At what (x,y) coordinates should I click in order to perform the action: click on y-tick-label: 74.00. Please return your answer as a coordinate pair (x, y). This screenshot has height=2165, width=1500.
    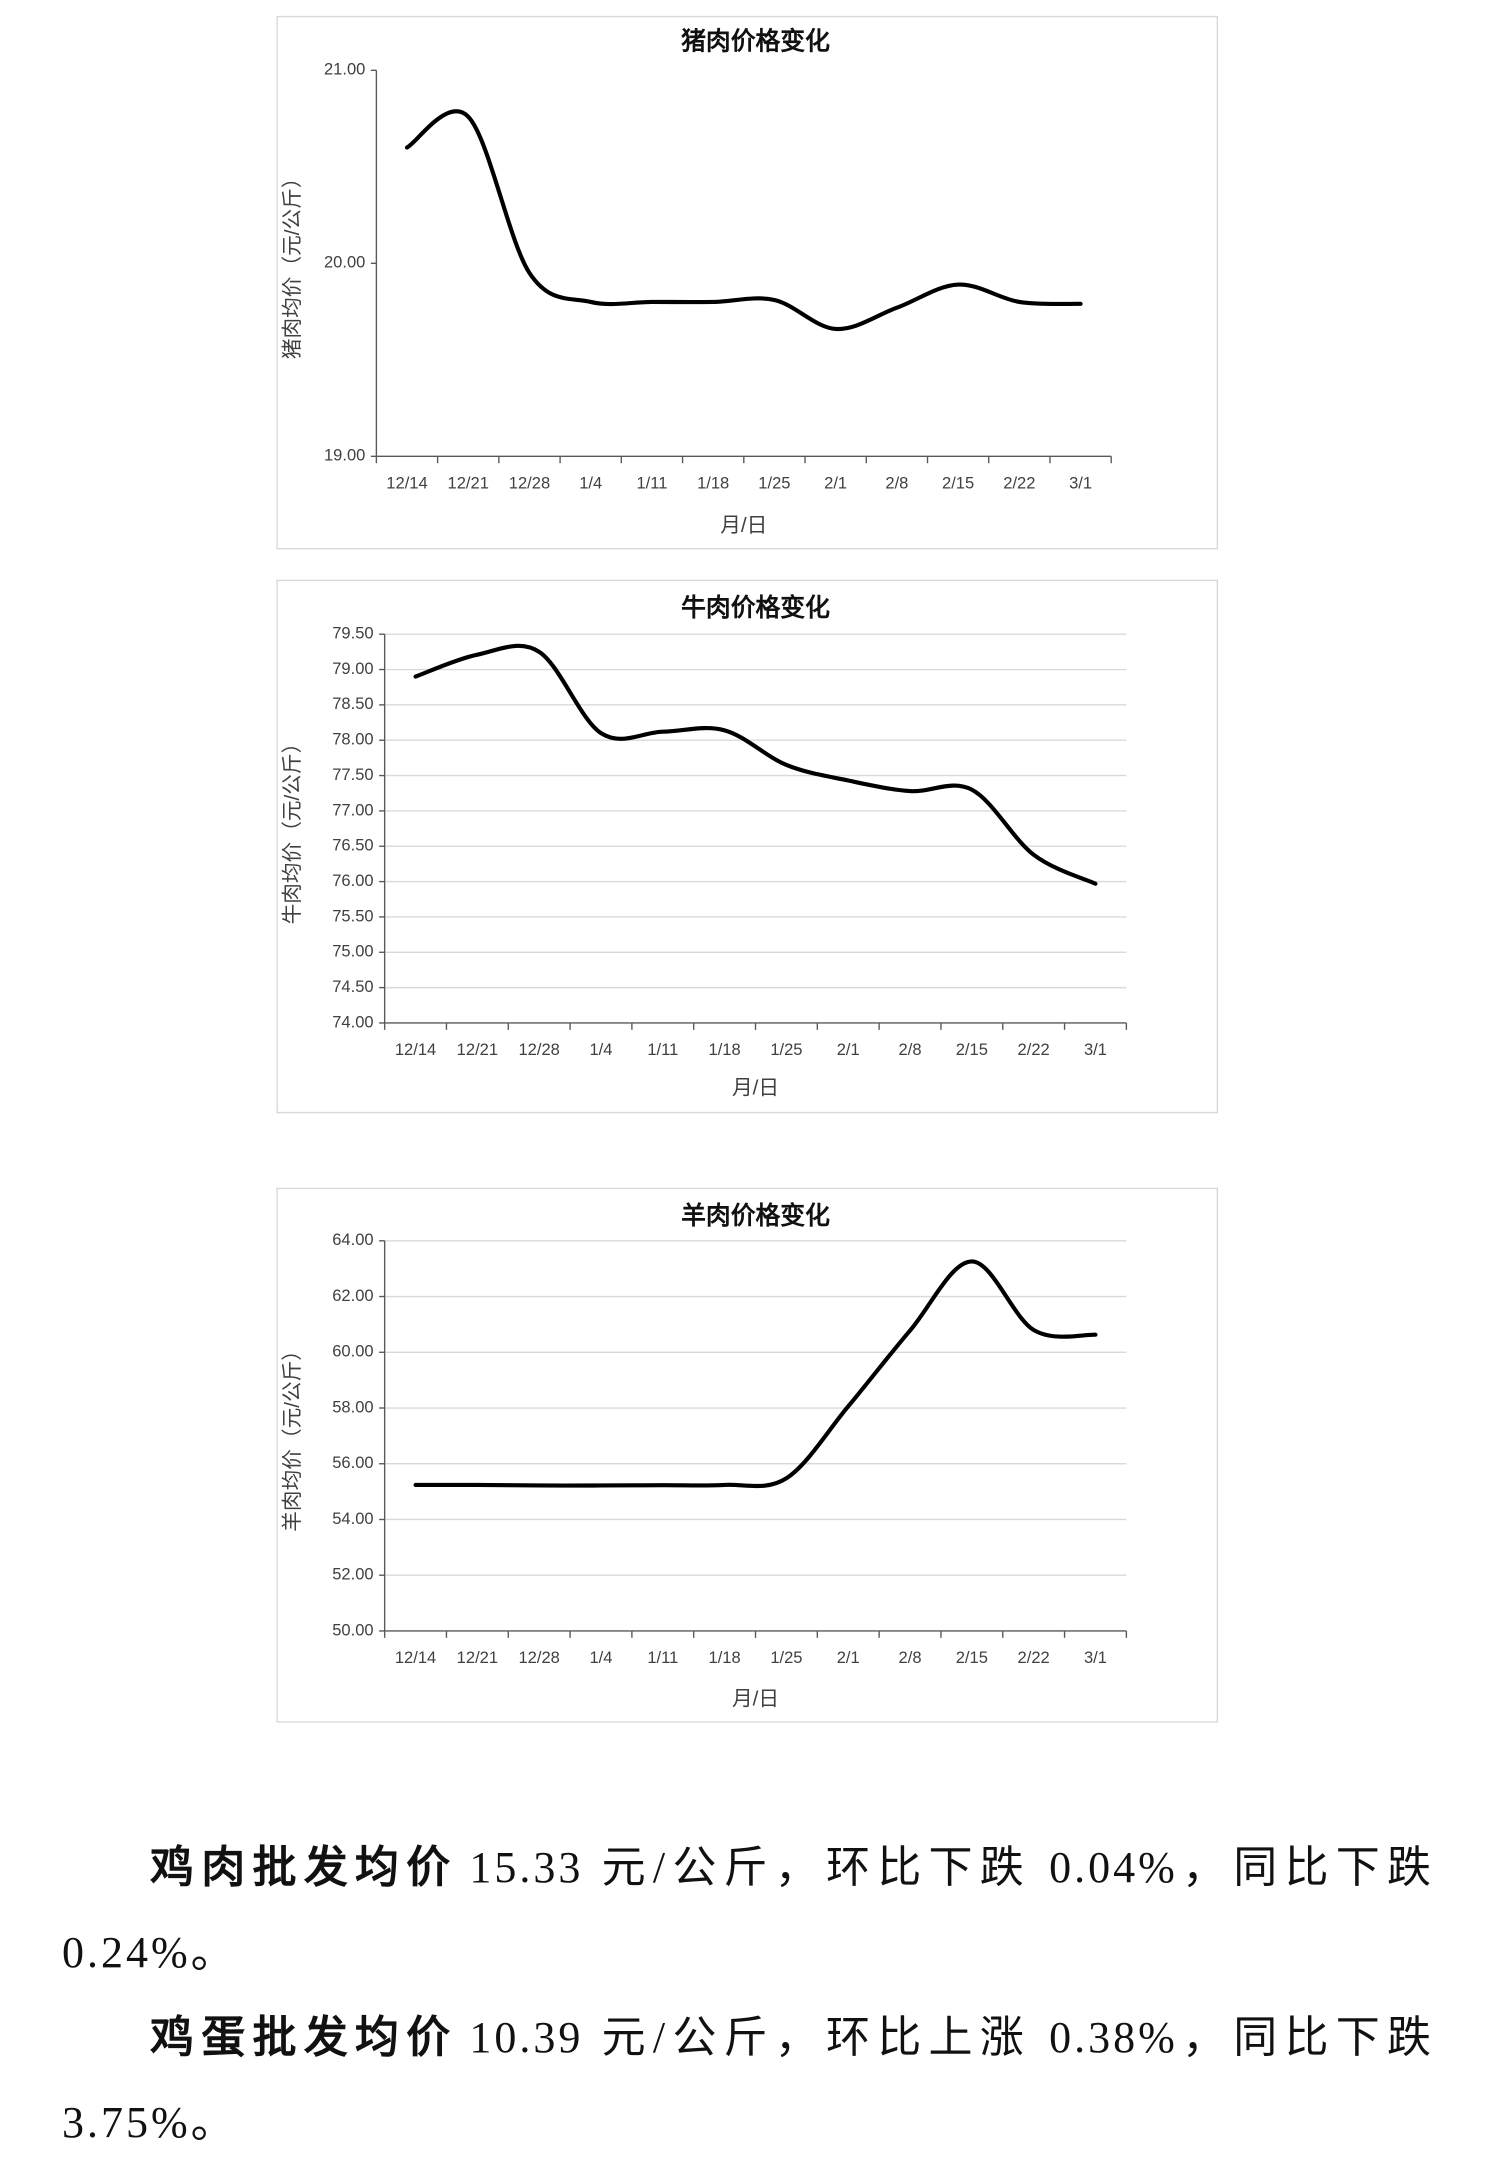
    Looking at the image, I should click on (352, 1021).